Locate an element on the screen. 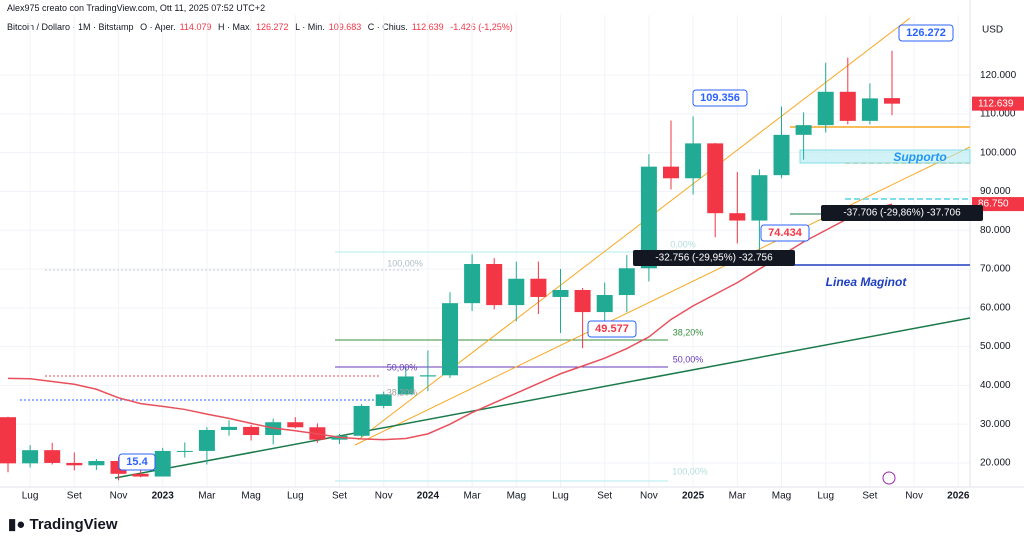 This screenshot has width=1024, height=545. measure-label: -32.756 (-29,95%) -32.756 is located at coordinates (714, 258).